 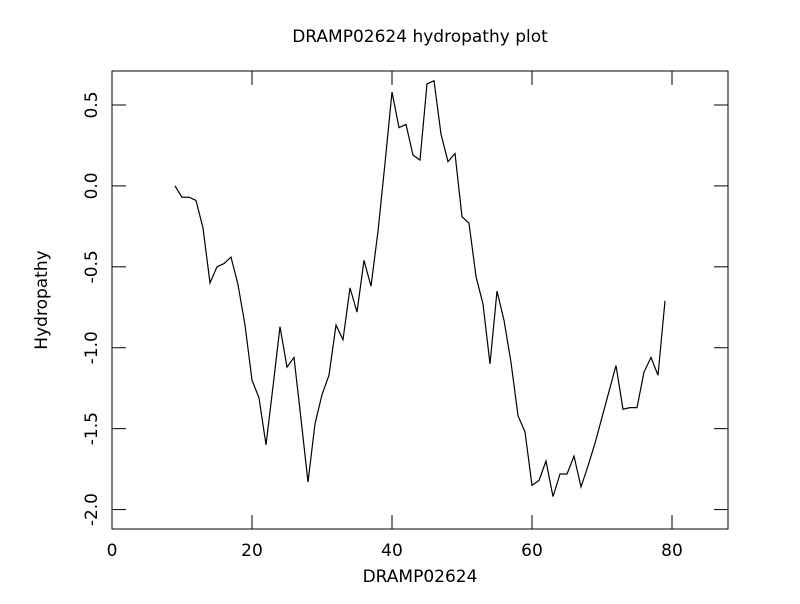 What do you see at coordinates (420, 577) in the screenshot?
I see `x-axis-label: DRAMP02624` at bounding box center [420, 577].